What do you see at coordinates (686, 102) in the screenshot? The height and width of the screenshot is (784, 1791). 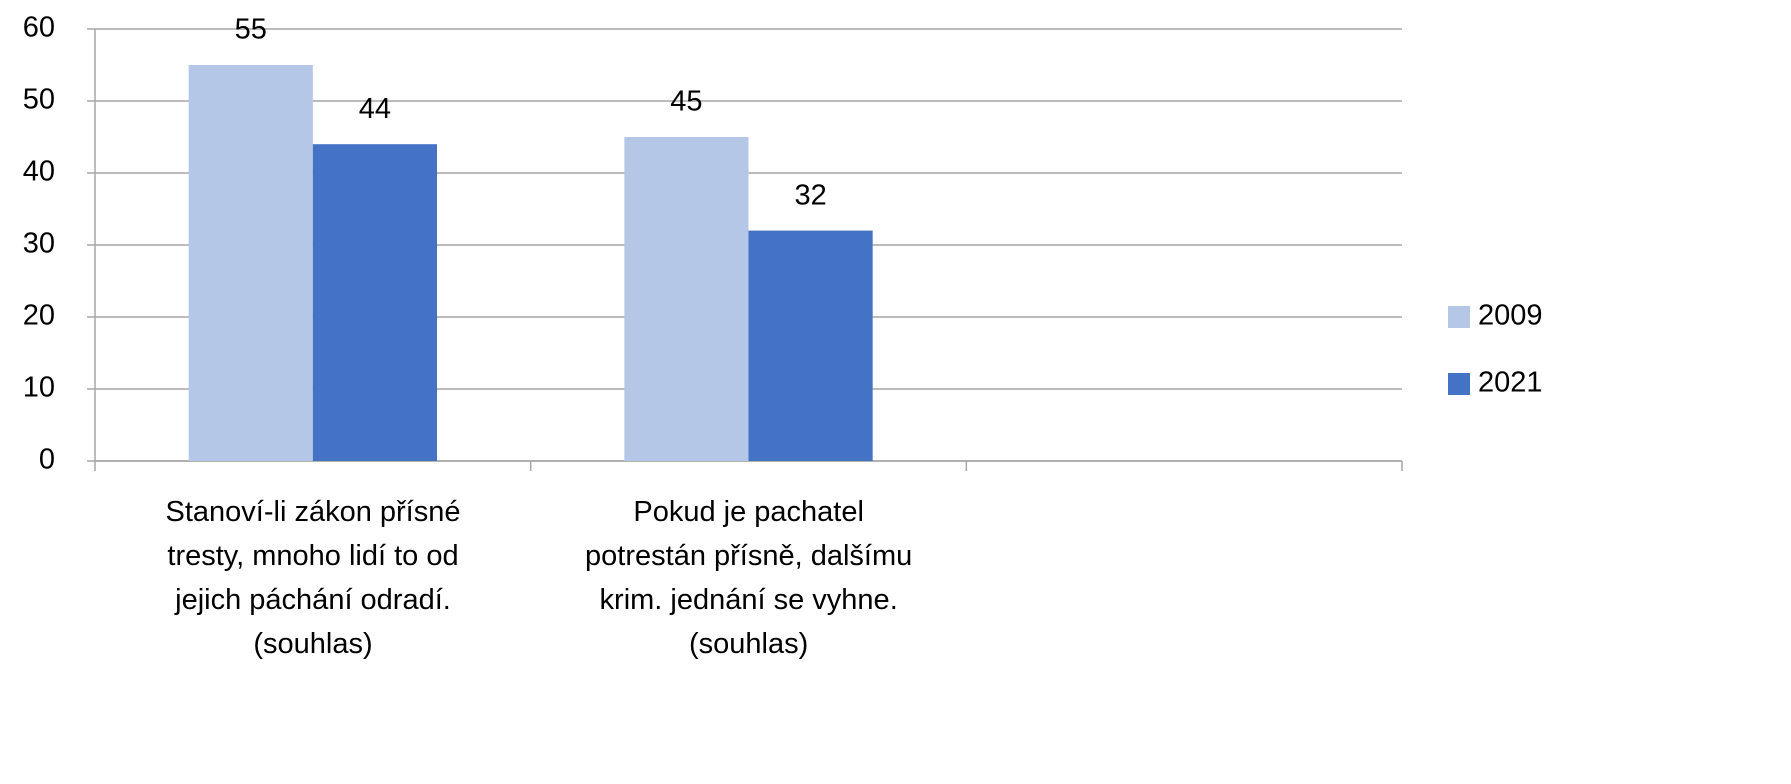 I see `data-label: 45` at bounding box center [686, 102].